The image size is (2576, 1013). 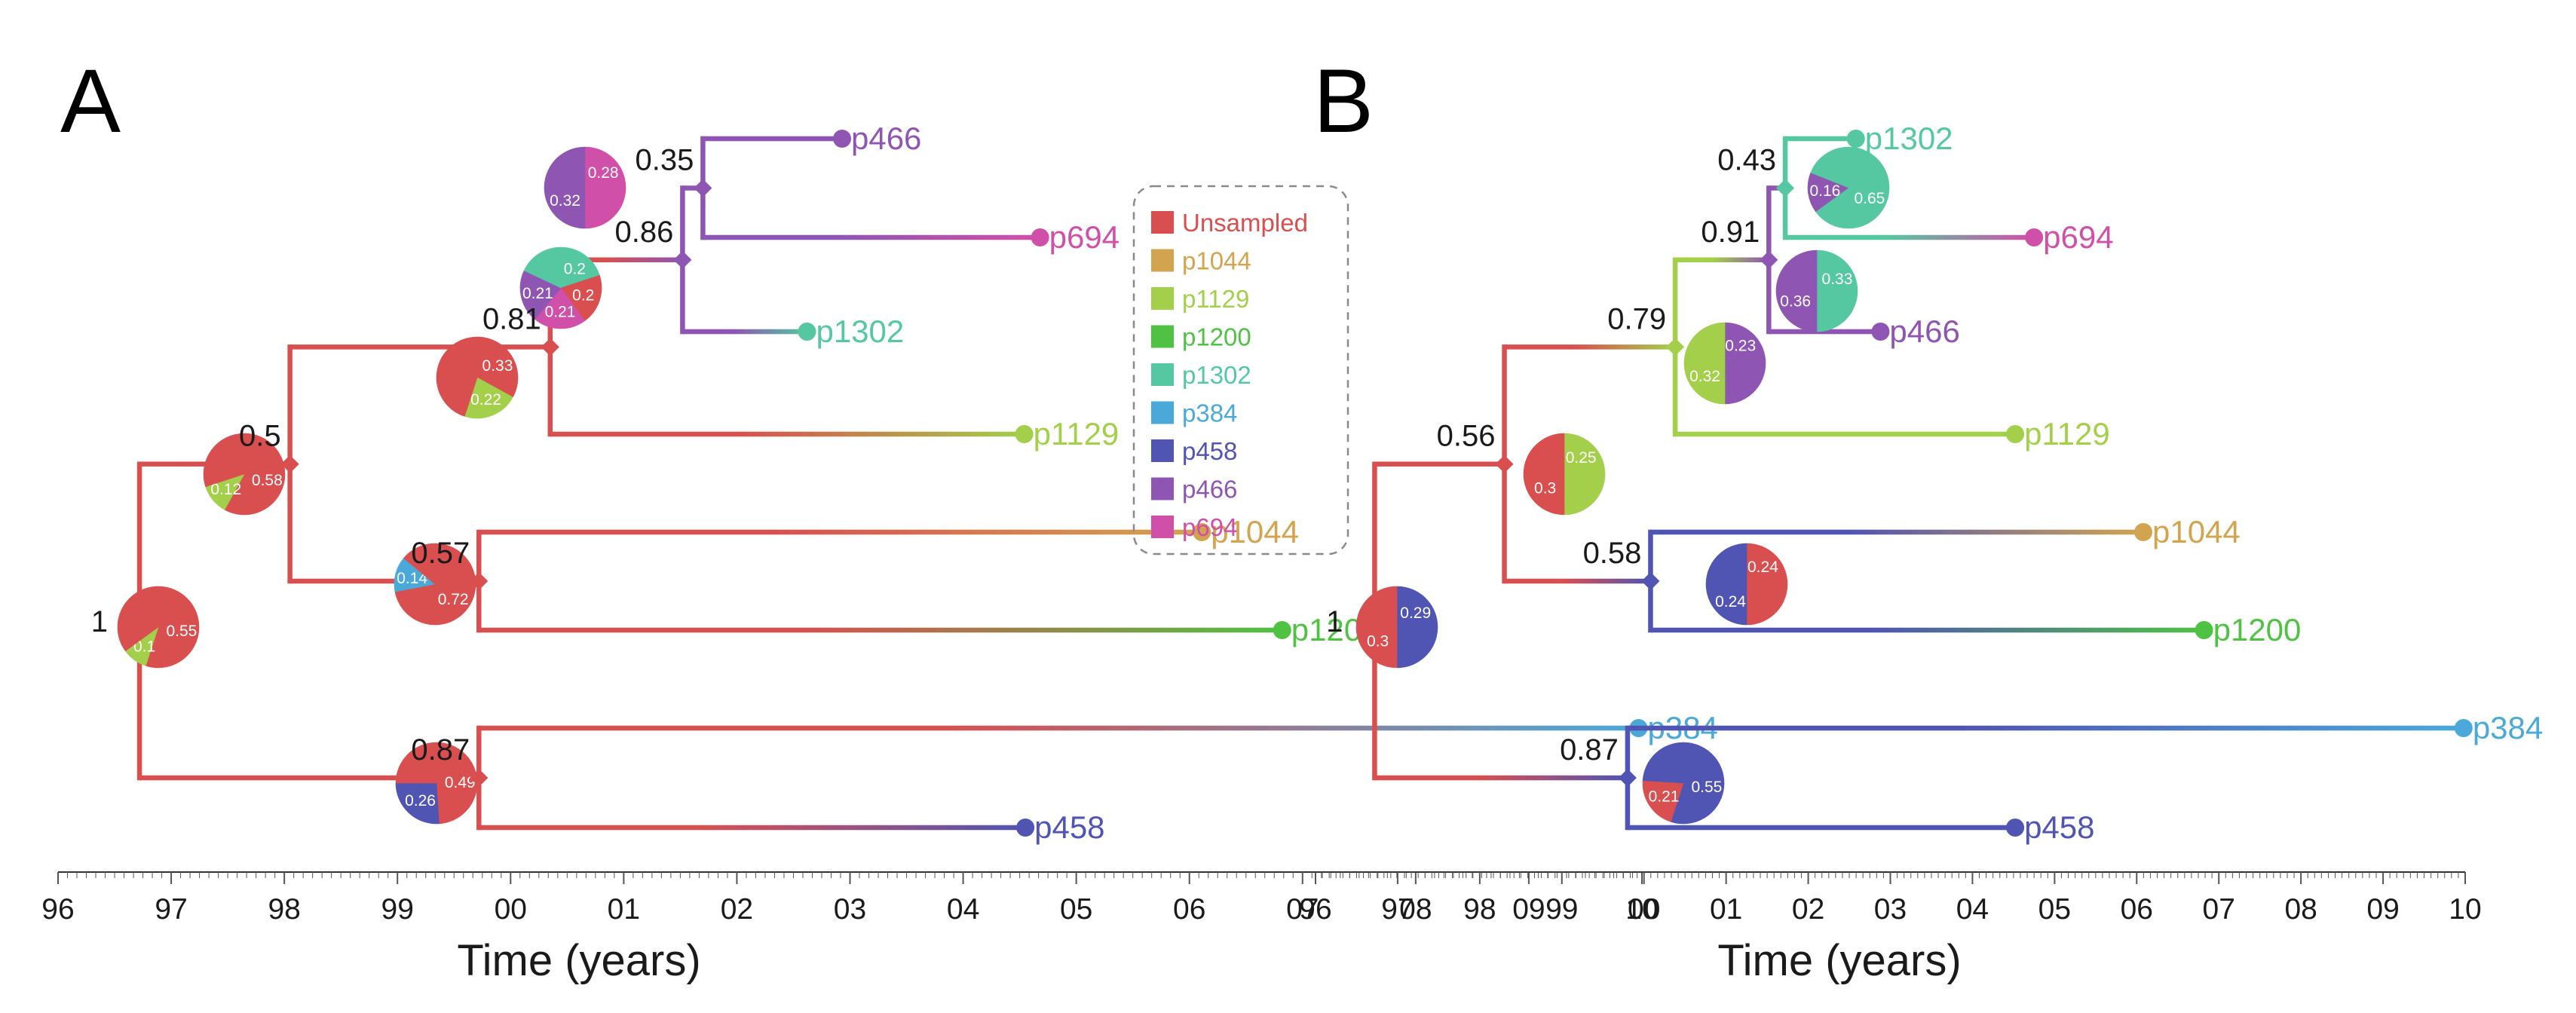 What do you see at coordinates (1627, 778) in the screenshot?
I see `node-diamond-n087` at bounding box center [1627, 778].